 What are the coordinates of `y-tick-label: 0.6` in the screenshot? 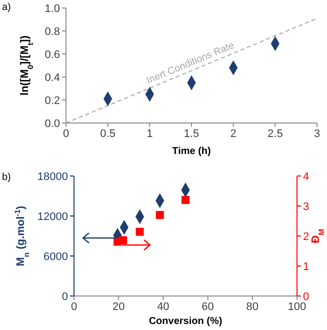 It's located at (52, 54).